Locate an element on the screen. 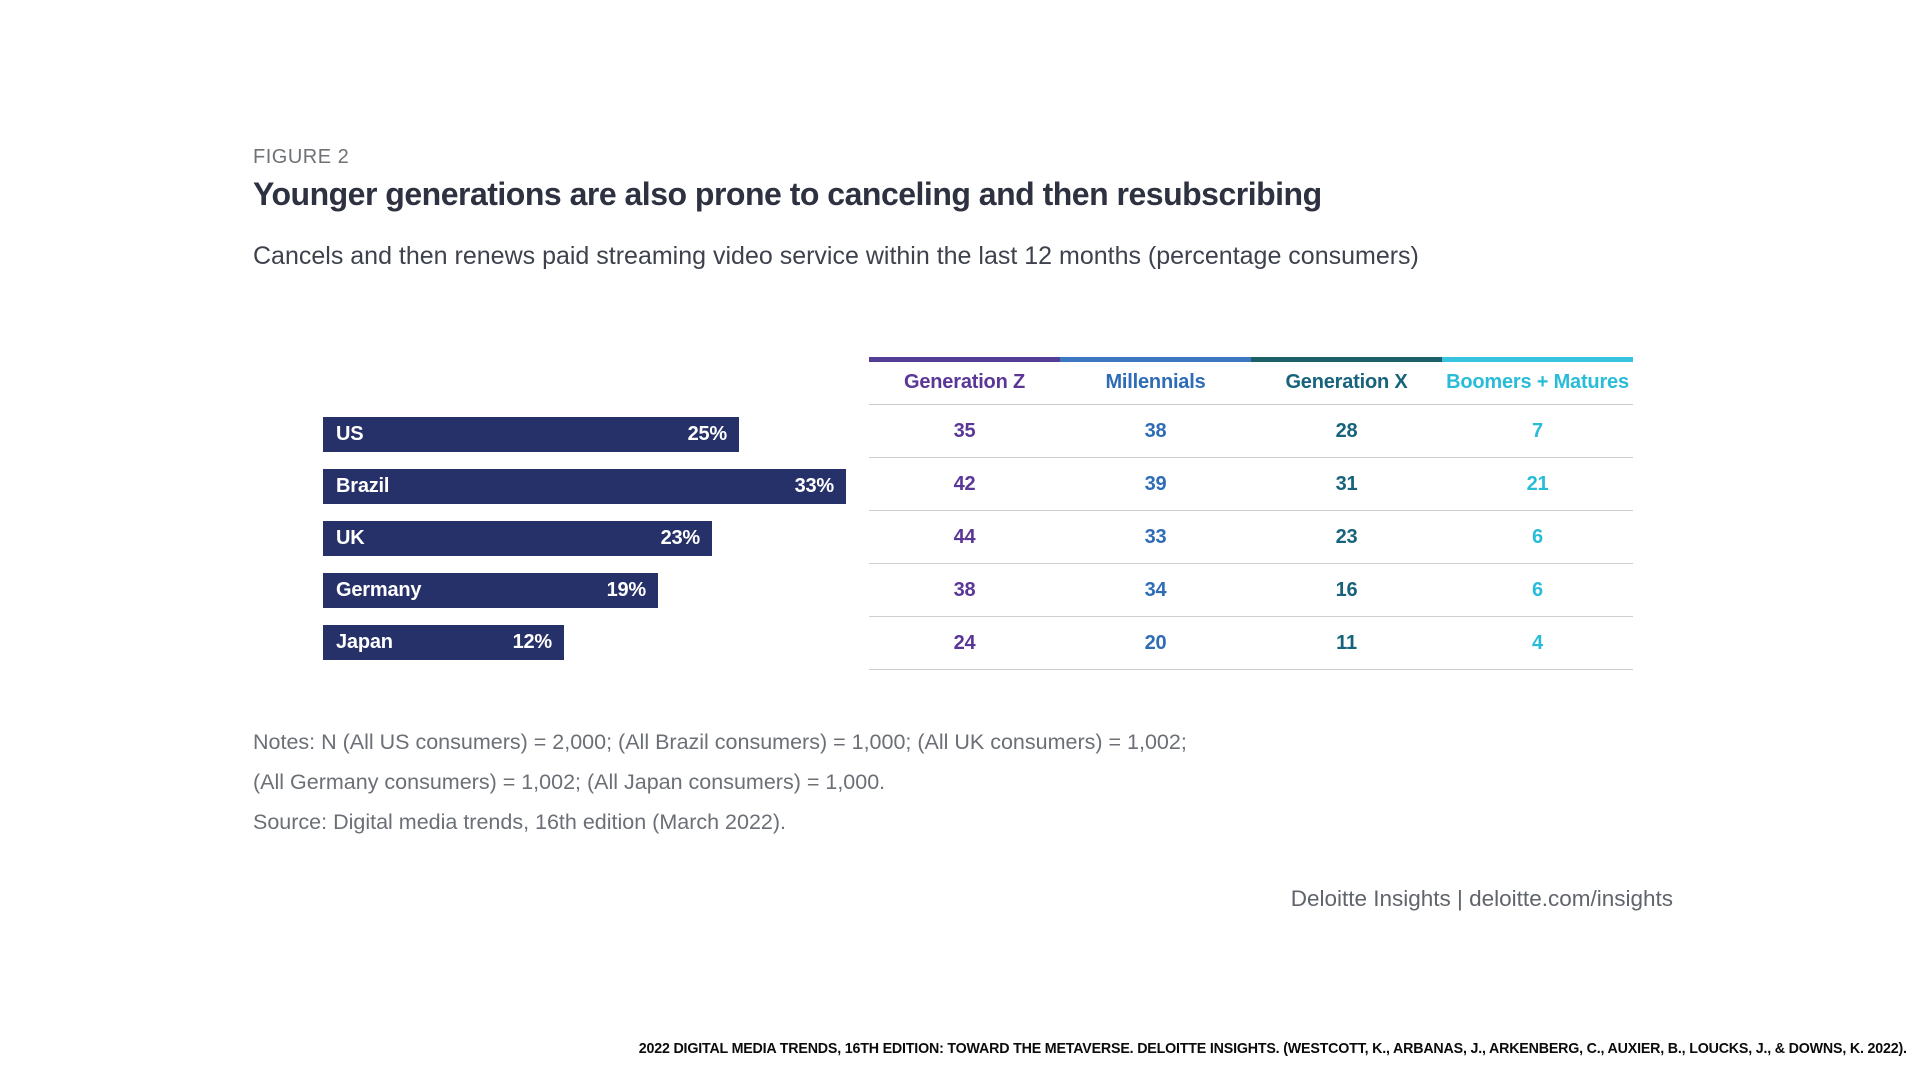 This screenshot has width=1920, height=1080. bar-us: US 25% is located at coordinates (531, 434).